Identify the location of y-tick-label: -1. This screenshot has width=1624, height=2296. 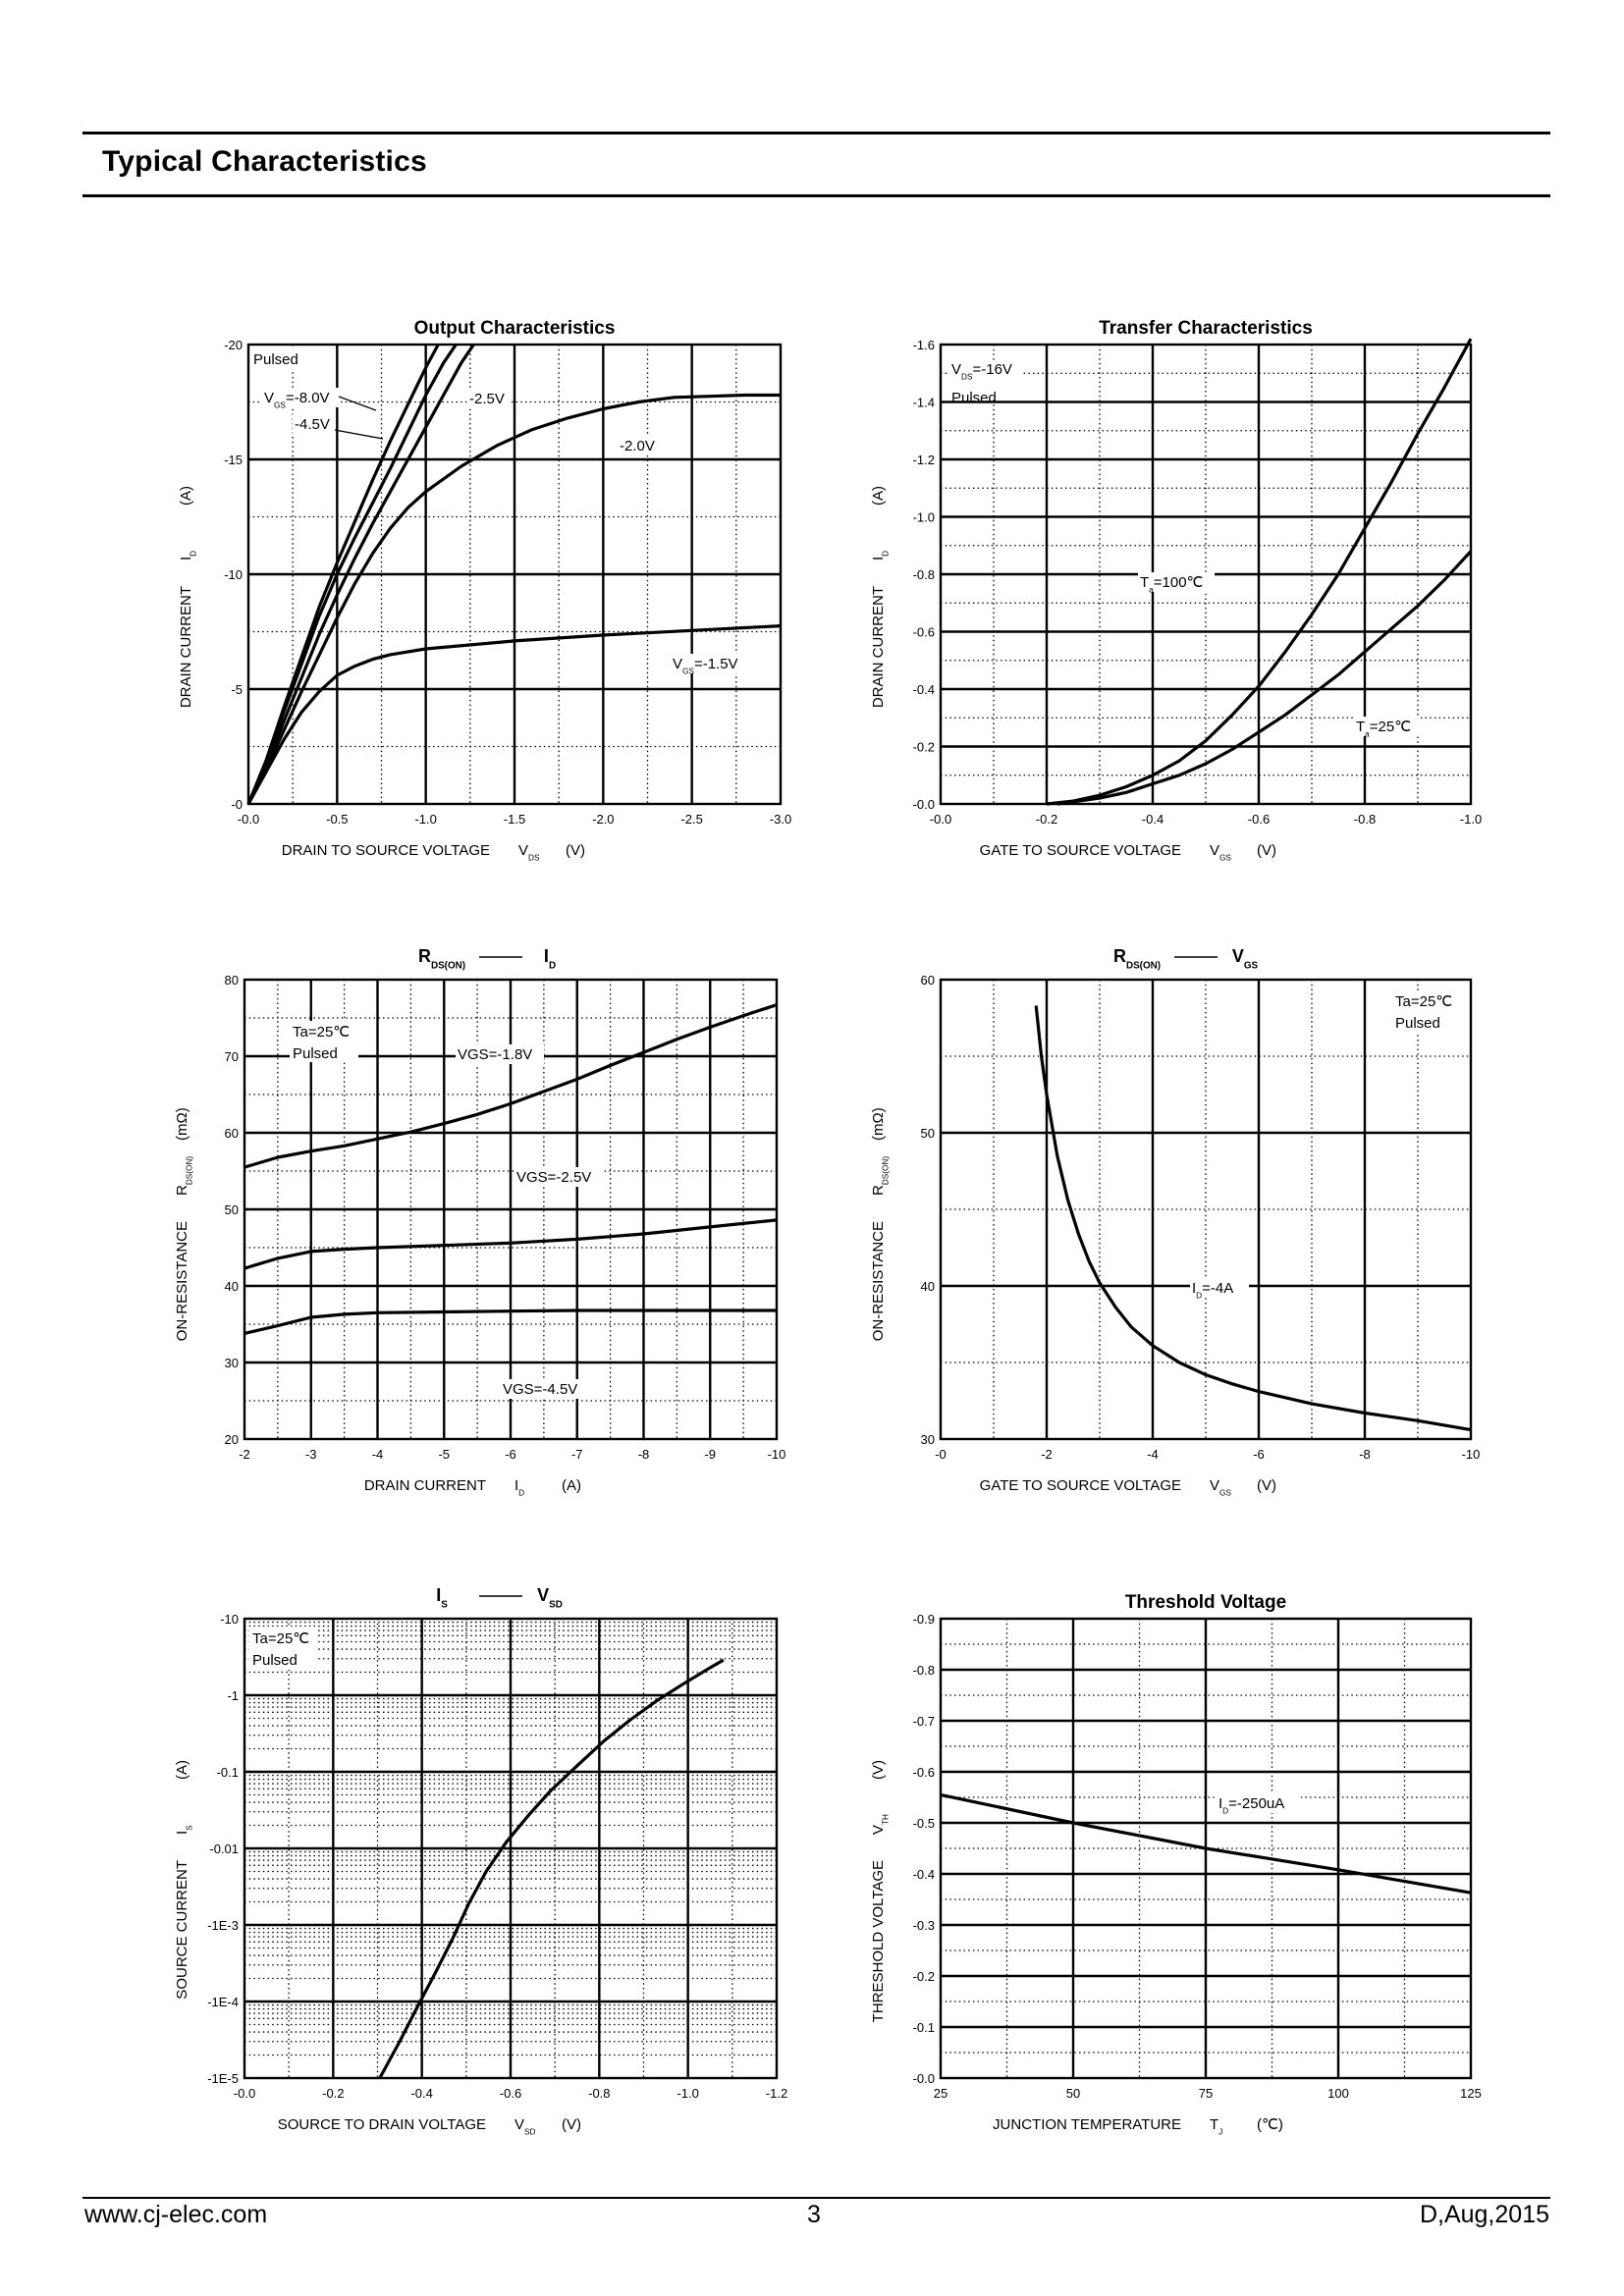
(233, 1695).